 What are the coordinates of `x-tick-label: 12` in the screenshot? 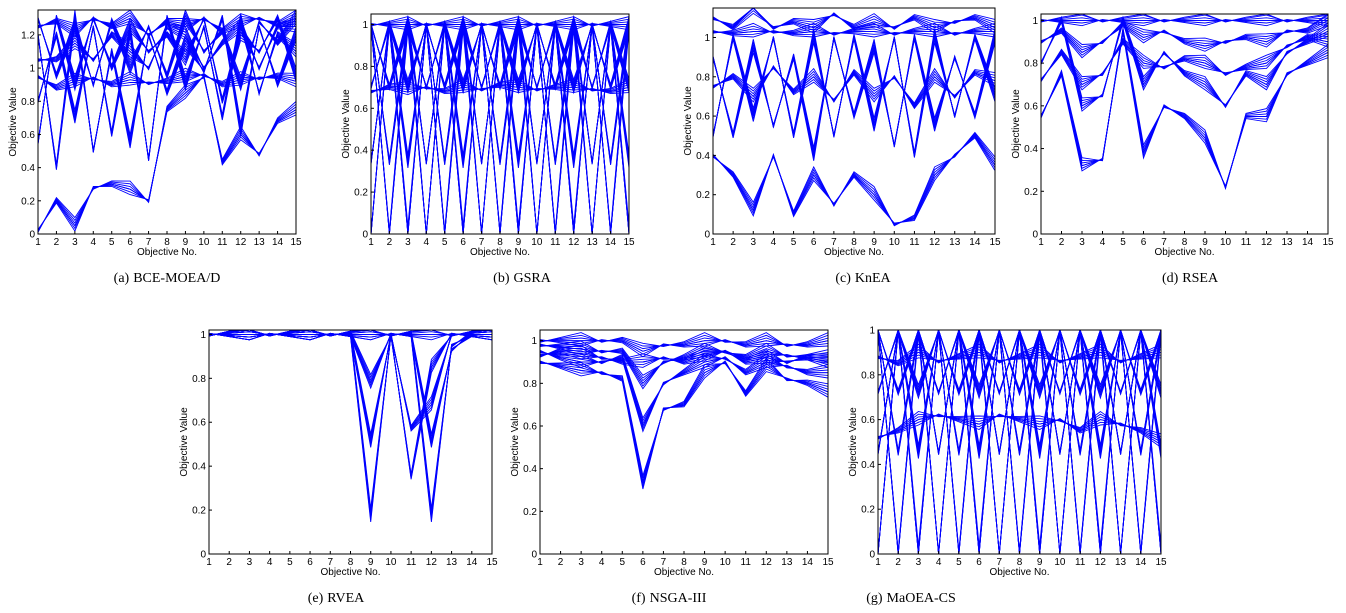 It's located at (767, 562).